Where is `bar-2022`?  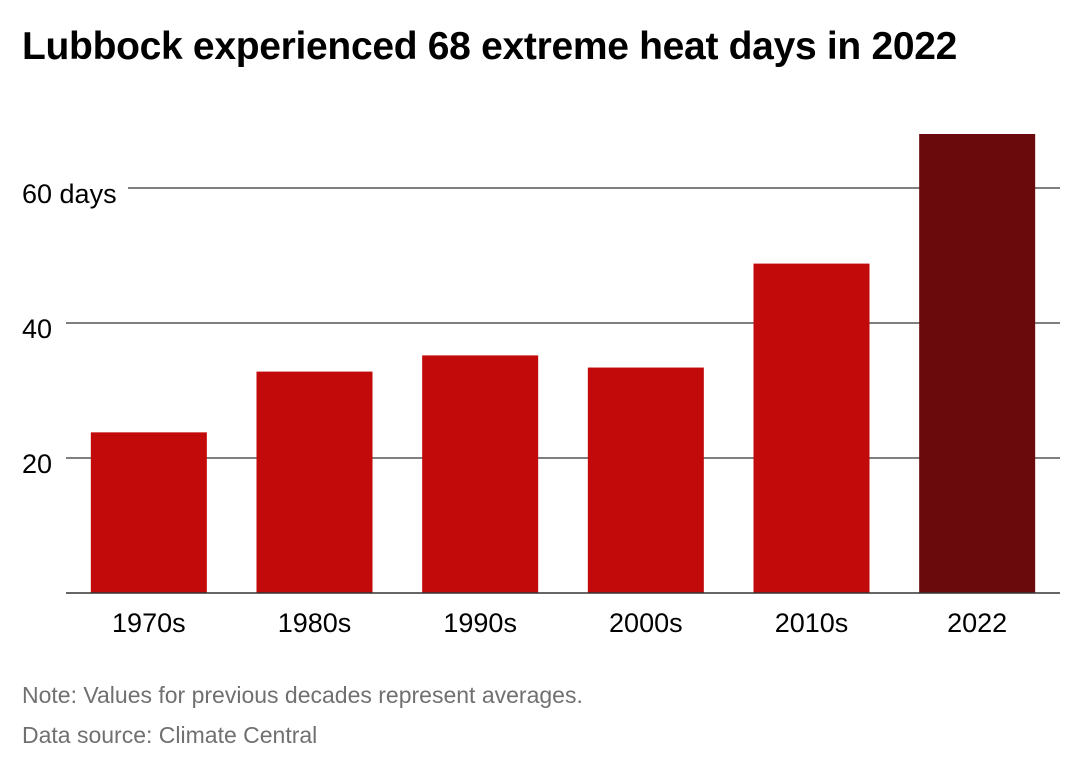 bar-2022 is located at coordinates (977, 363).